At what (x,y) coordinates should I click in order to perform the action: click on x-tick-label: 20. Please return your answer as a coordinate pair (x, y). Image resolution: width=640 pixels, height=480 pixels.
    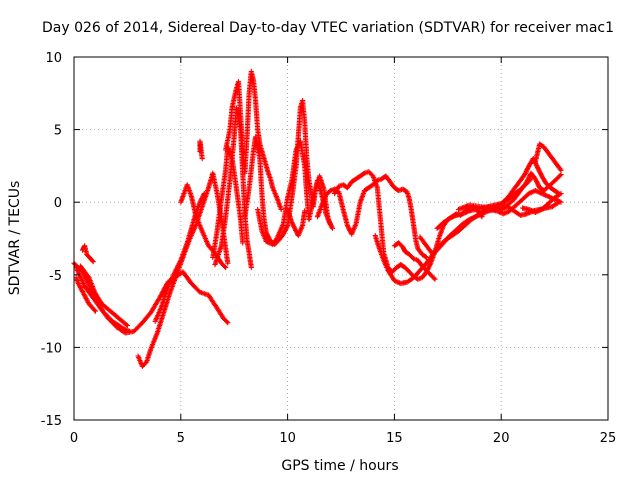
    Looking at the image, I should click on (501, 438).